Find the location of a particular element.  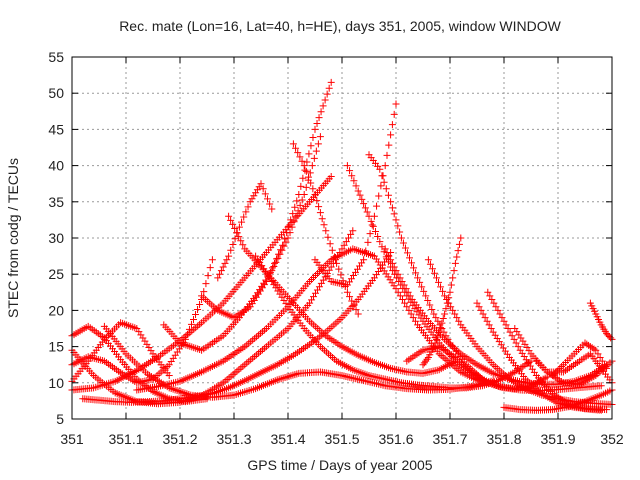

y-tick-label: 55 is located at coordinates (56, 57).